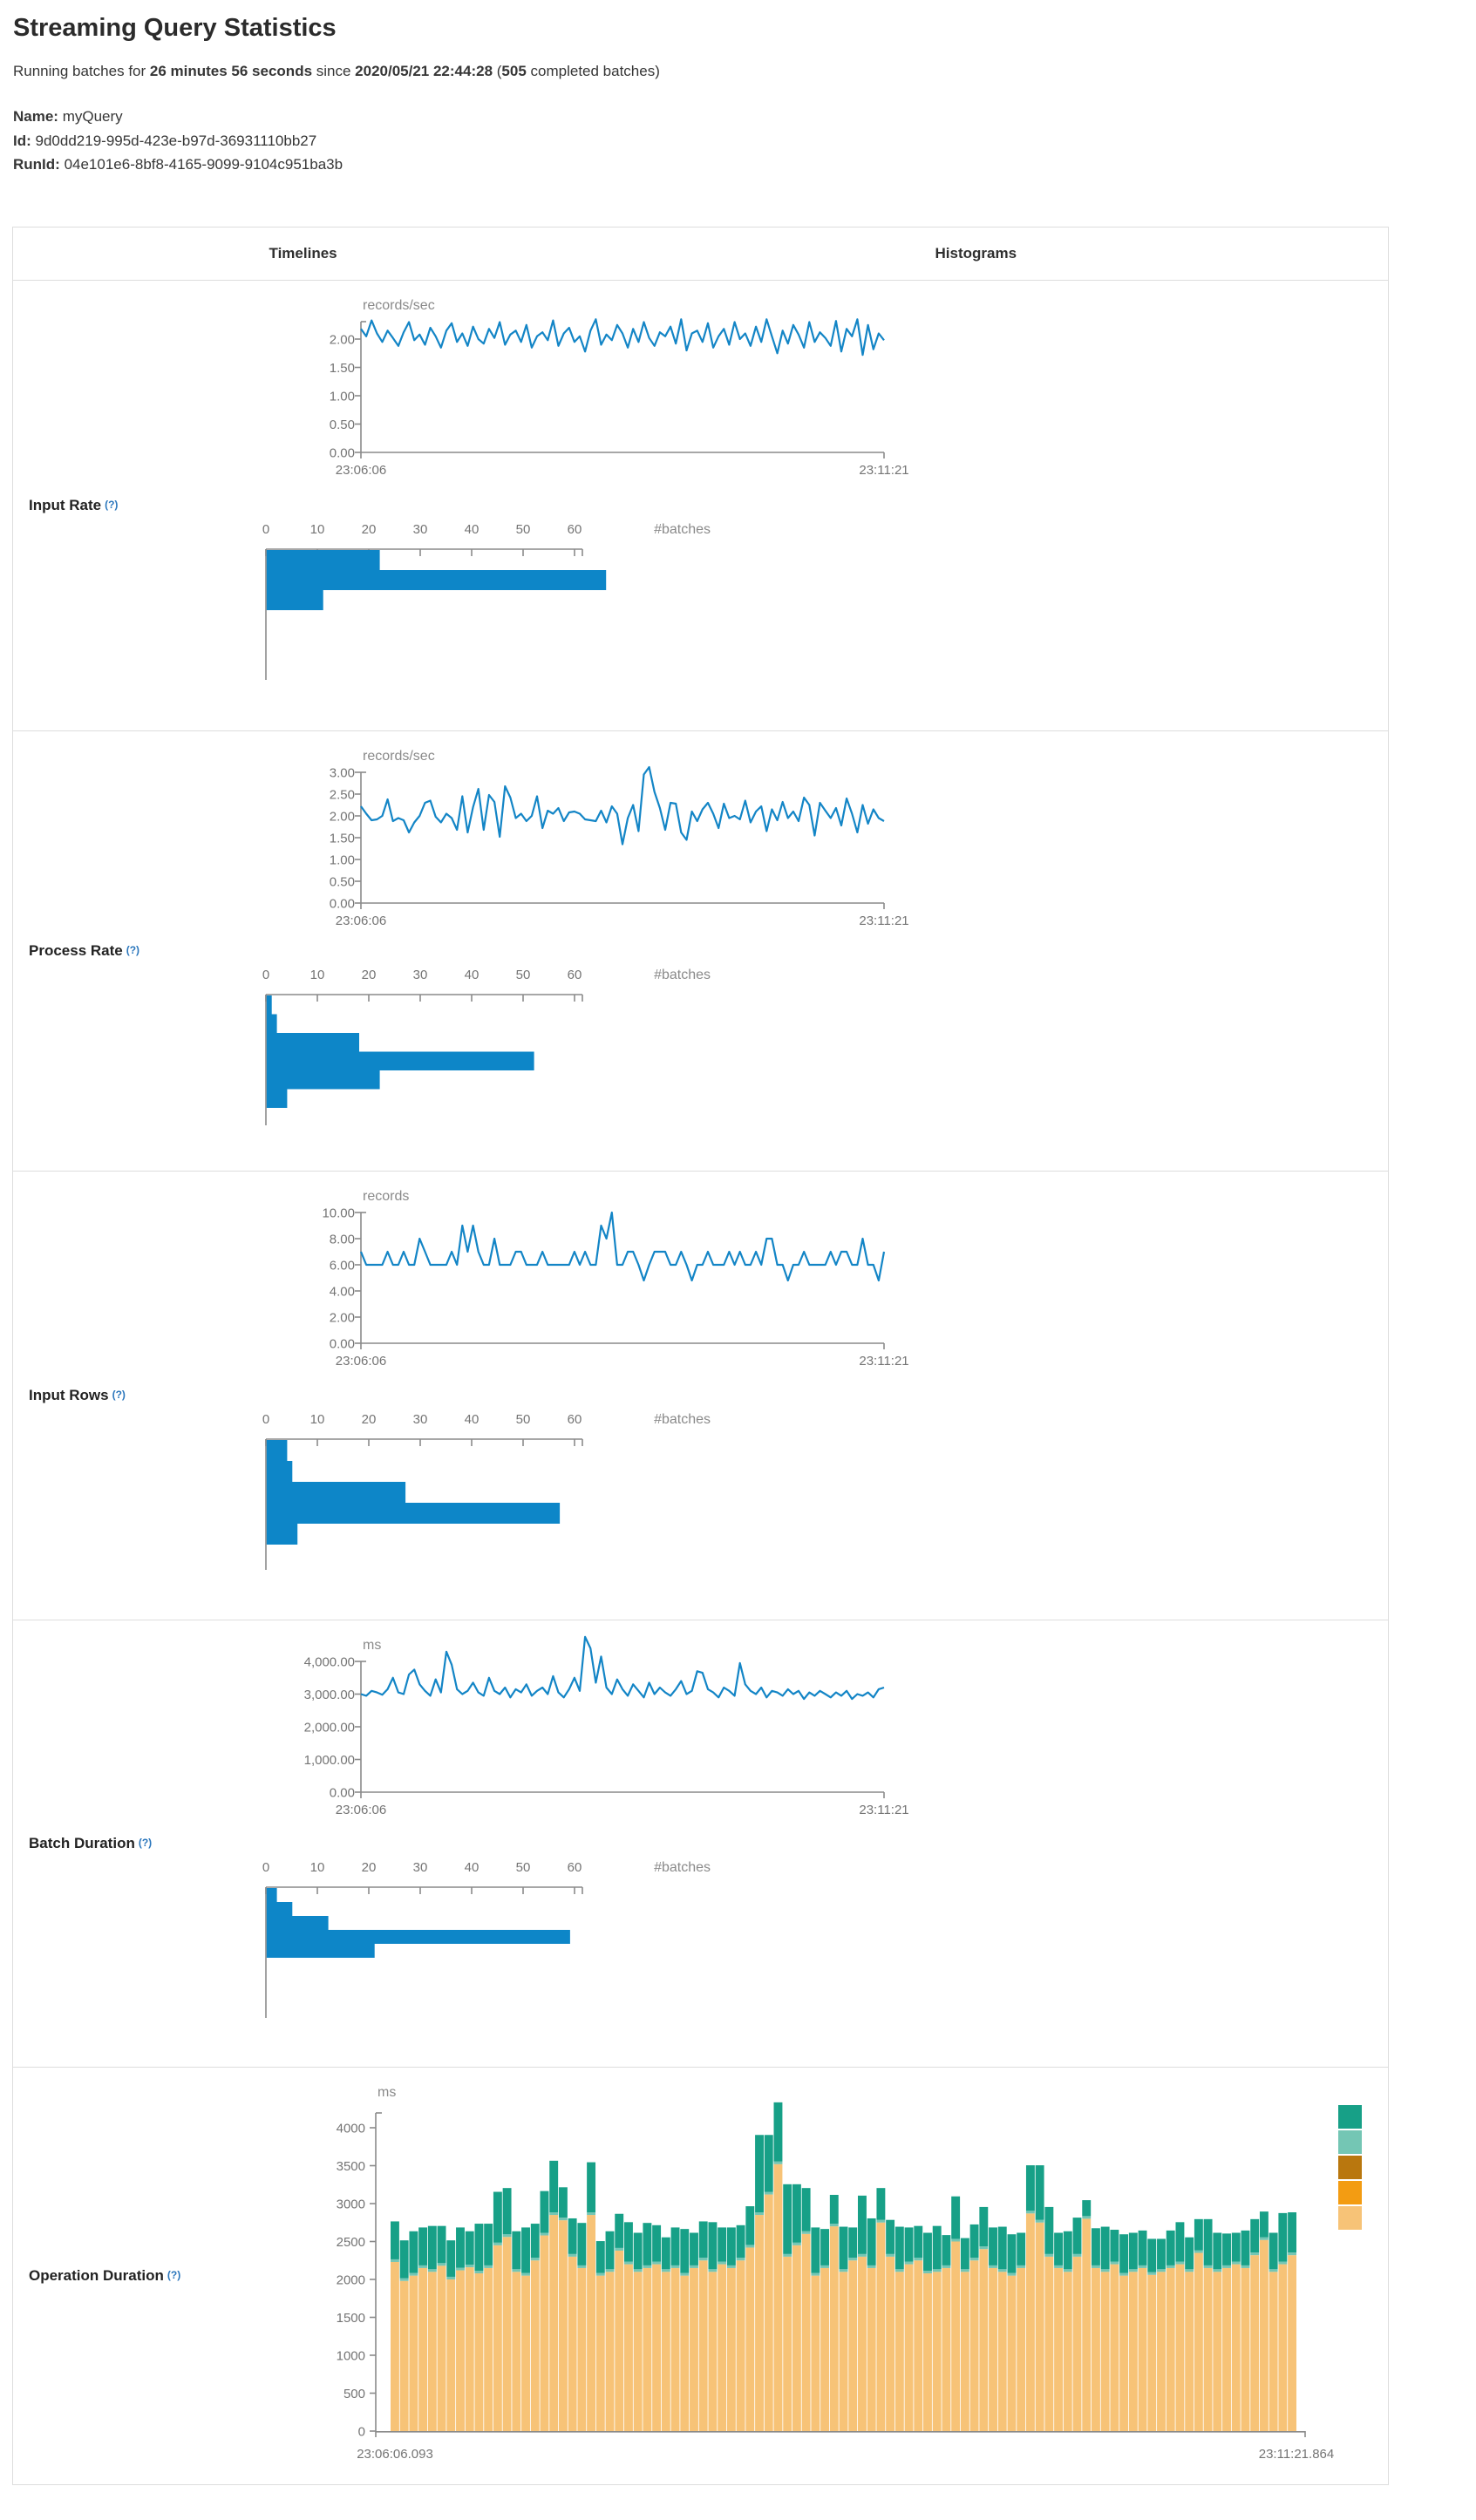 This screenshot has height=2520, width=1476. I want to click on metric-label: Operation Duration, so click(96, 2275).